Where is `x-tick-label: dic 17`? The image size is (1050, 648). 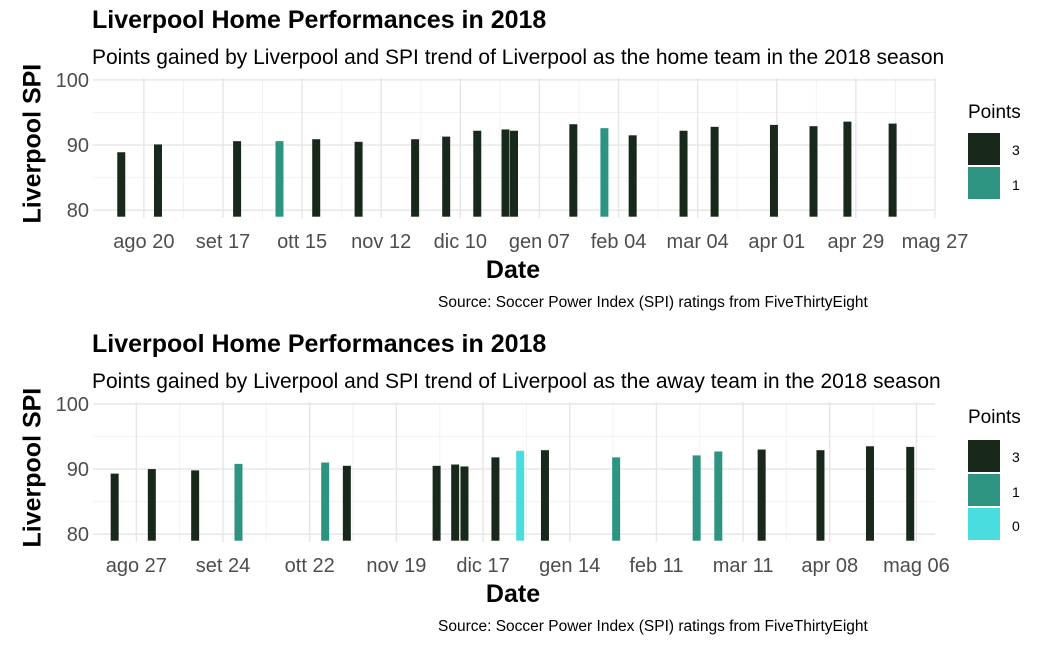
x-tick-label: dic 17 is located at coordinates (482, 566).